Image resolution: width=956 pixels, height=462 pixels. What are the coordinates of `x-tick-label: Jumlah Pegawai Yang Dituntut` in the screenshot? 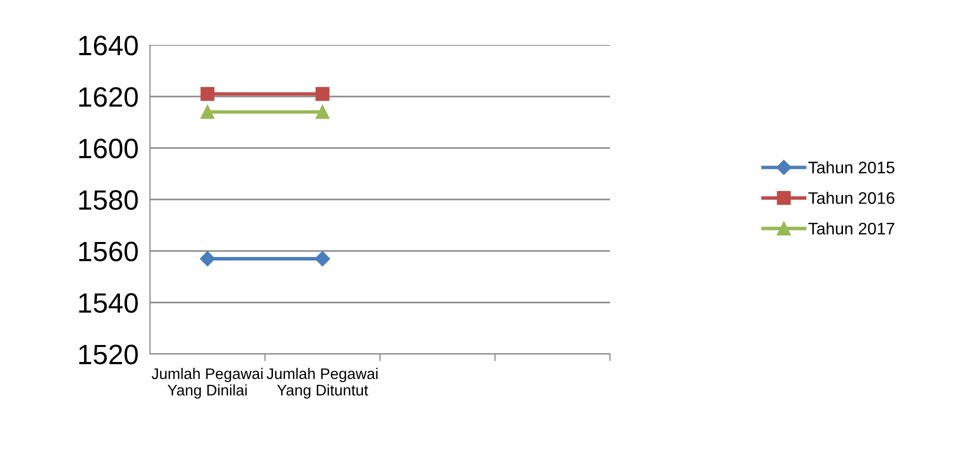 It's located at (322, 383).